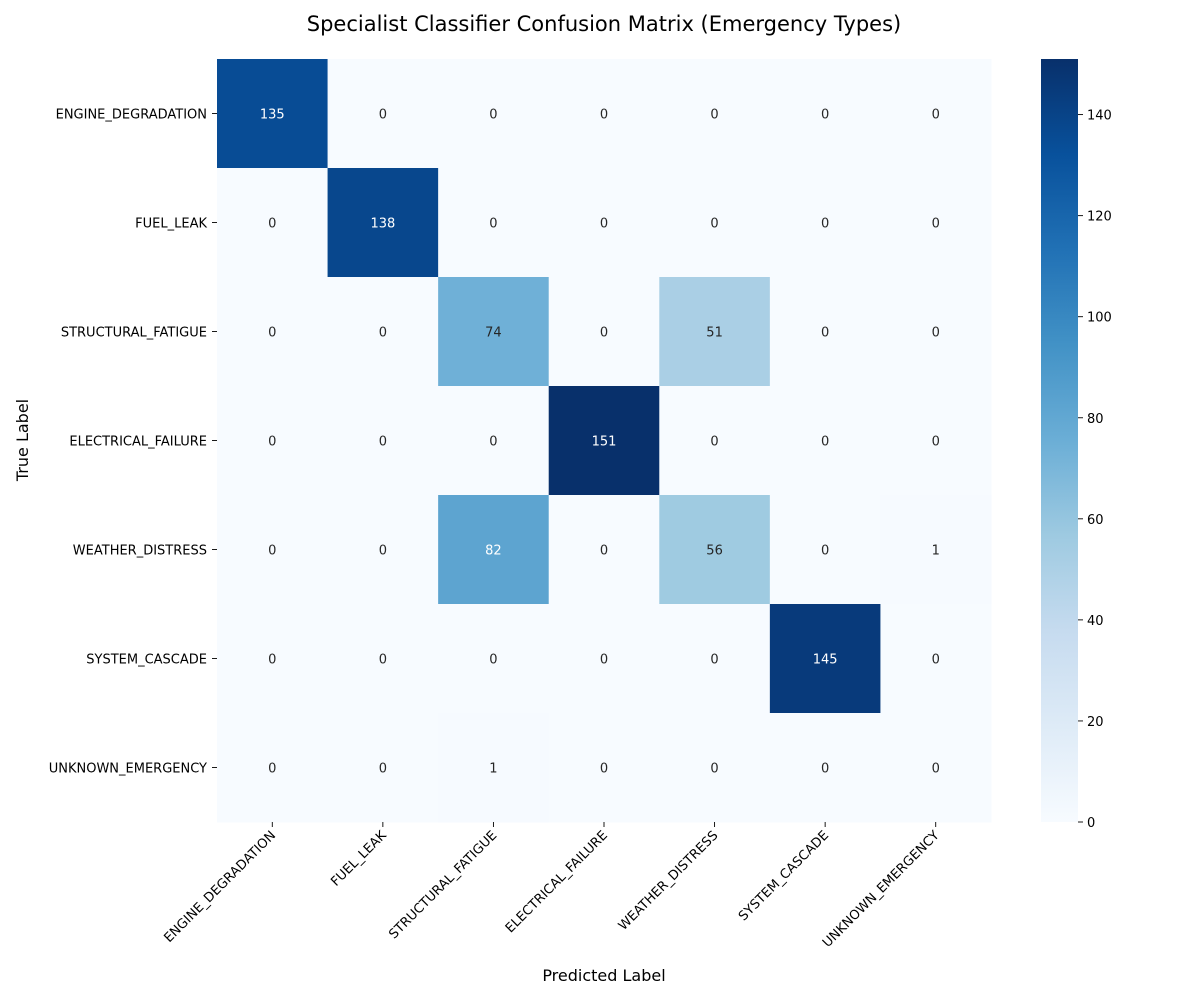 This screenshot has height=1004, width=1200. I want to click on cell-value-r4-c1: 0, so click(383, 551).